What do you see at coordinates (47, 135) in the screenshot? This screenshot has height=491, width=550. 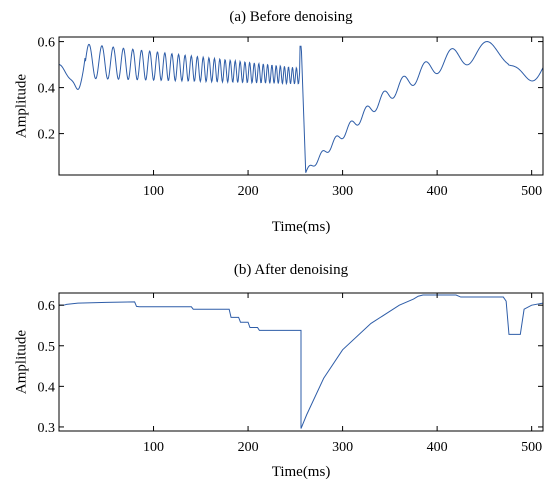 I see `y-tick-label: 0.2` at bounding box center [47, 135].